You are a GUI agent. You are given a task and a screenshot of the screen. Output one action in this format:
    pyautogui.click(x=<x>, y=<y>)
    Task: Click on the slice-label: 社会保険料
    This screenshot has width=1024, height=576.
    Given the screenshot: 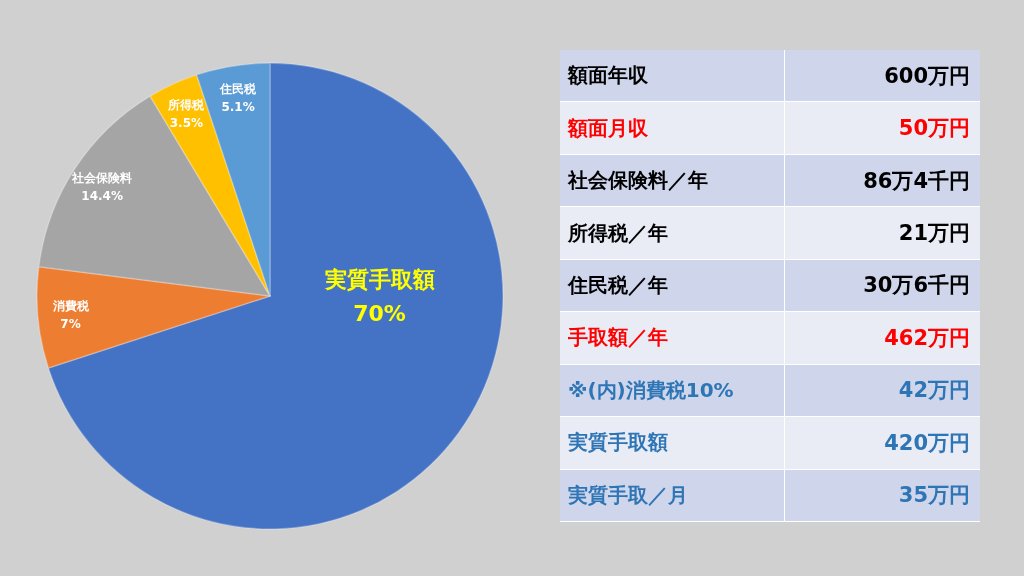 What is the action you would take?
    pyautogui.click(x=102, y=177)
    